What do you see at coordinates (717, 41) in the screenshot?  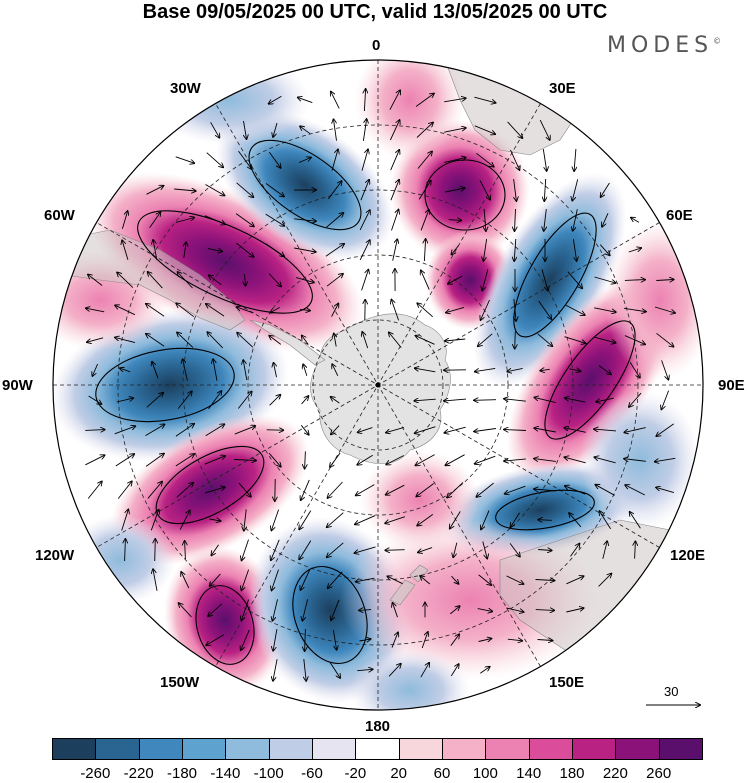 I see `logo-mark: ©` at bounding box center [717, 41].